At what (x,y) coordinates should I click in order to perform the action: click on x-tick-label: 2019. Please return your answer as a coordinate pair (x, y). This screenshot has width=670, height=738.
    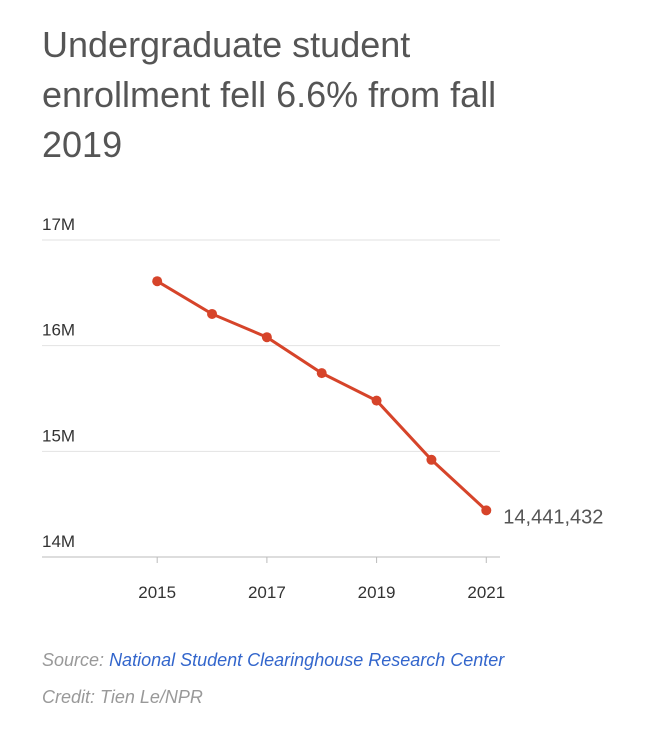
    Looking at the image, I should click on (377, 592).